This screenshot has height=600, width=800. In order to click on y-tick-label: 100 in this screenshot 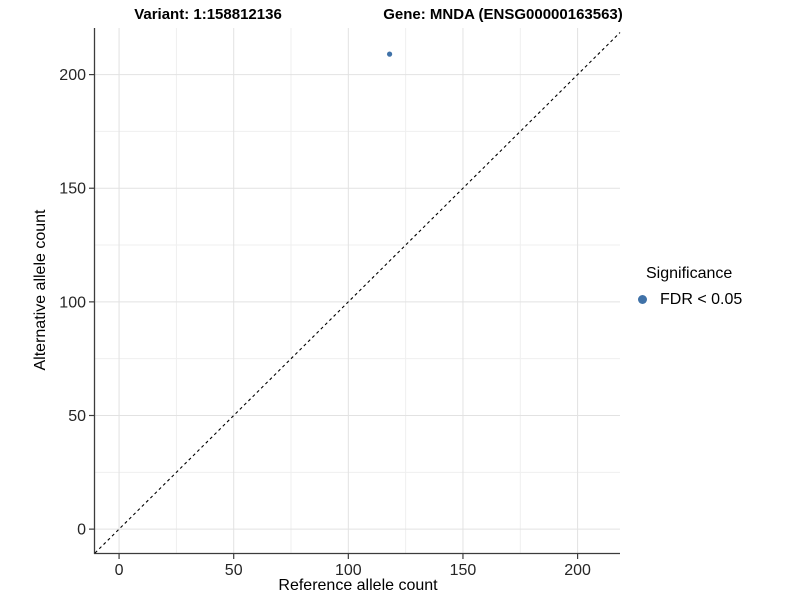, I will do `click(72, 302)`.